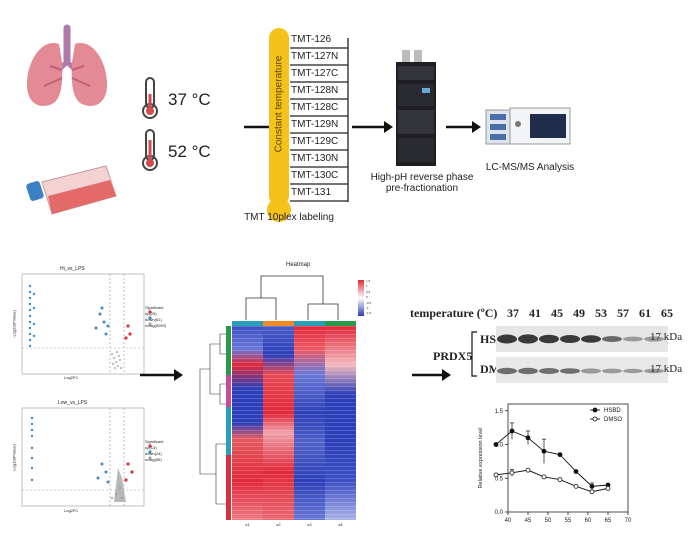 The image size is (700, 545). I want to click on volcano-legend-item: nosig(56), so click(153, 459).